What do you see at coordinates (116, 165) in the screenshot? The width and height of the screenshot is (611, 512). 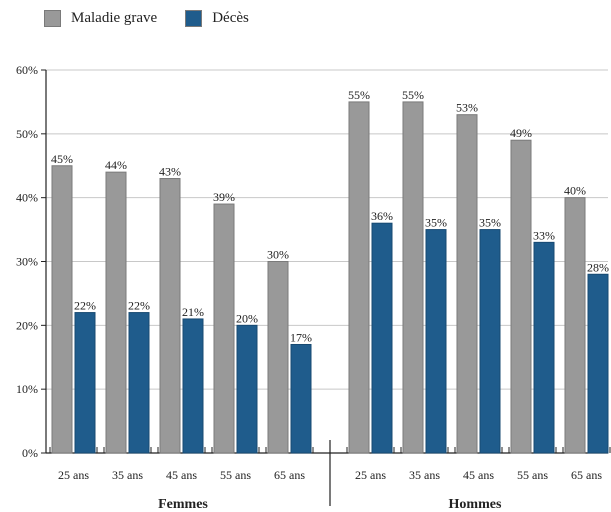 I see `bar-value-label: 44%` at bounding box center [116, 165].